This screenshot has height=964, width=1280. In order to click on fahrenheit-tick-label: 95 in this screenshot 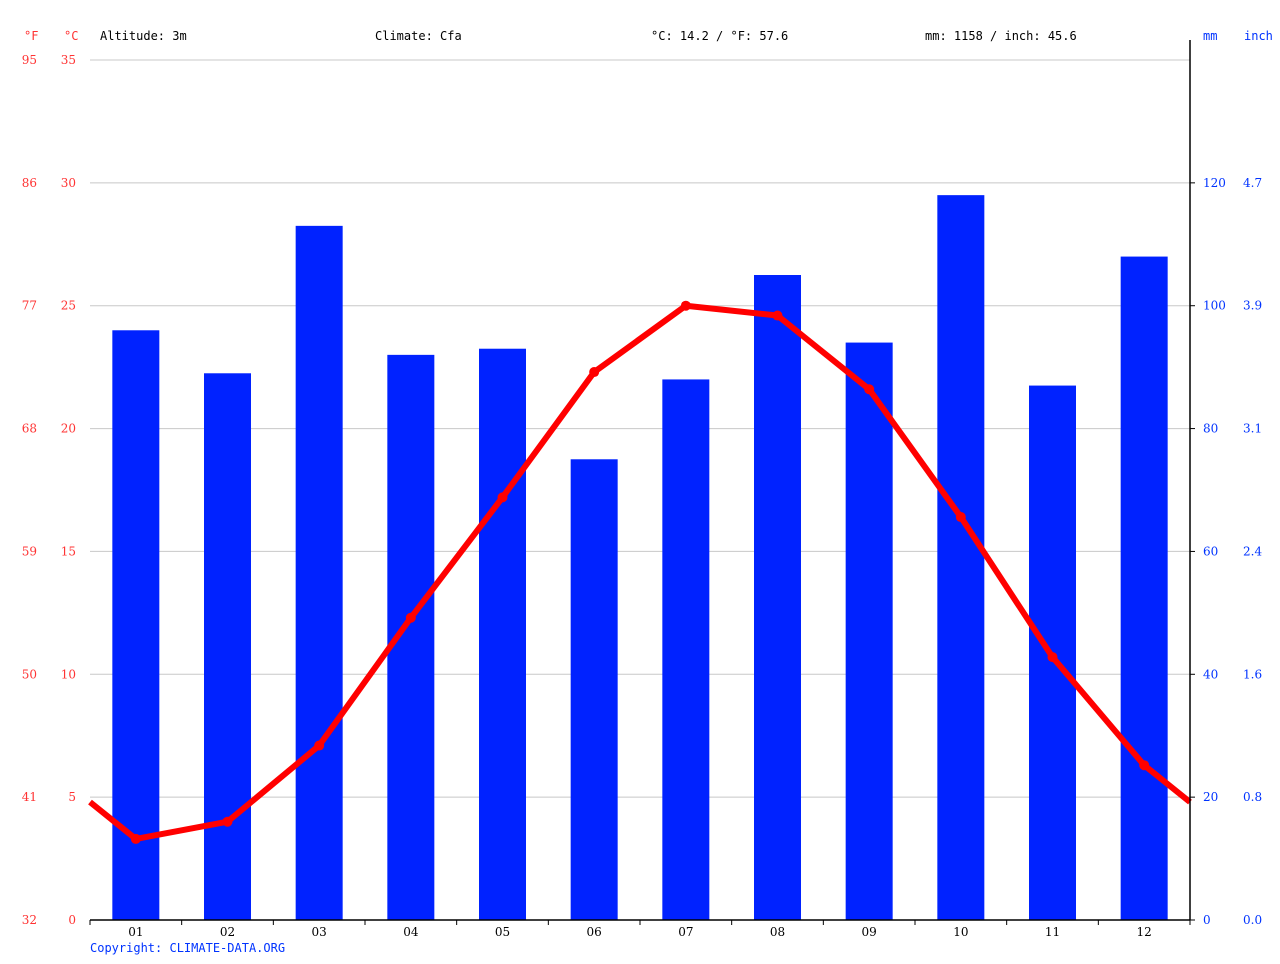, I will do `click(29, 60)`.